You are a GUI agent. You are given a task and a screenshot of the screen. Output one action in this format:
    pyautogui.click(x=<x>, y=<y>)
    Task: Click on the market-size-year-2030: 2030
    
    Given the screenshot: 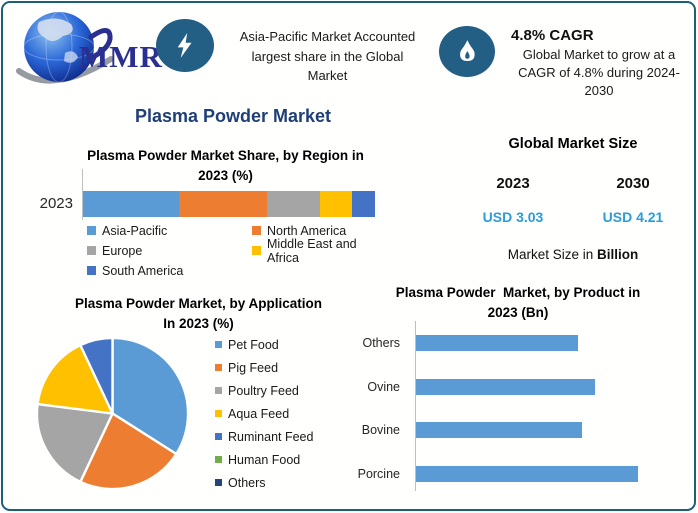 What is the action you would take?
    pyautogui.click(x=633, y=183)
    